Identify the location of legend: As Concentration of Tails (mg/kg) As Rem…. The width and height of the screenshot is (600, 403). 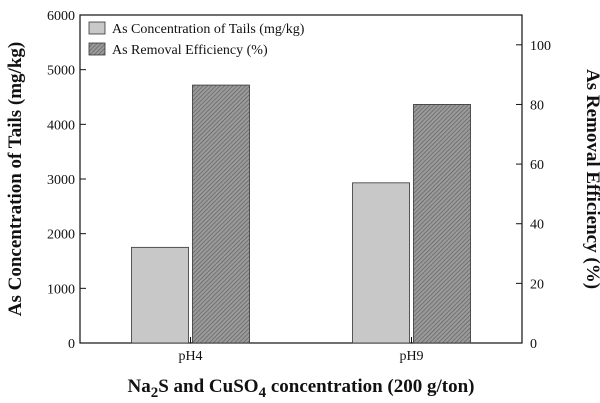
(196, 39).